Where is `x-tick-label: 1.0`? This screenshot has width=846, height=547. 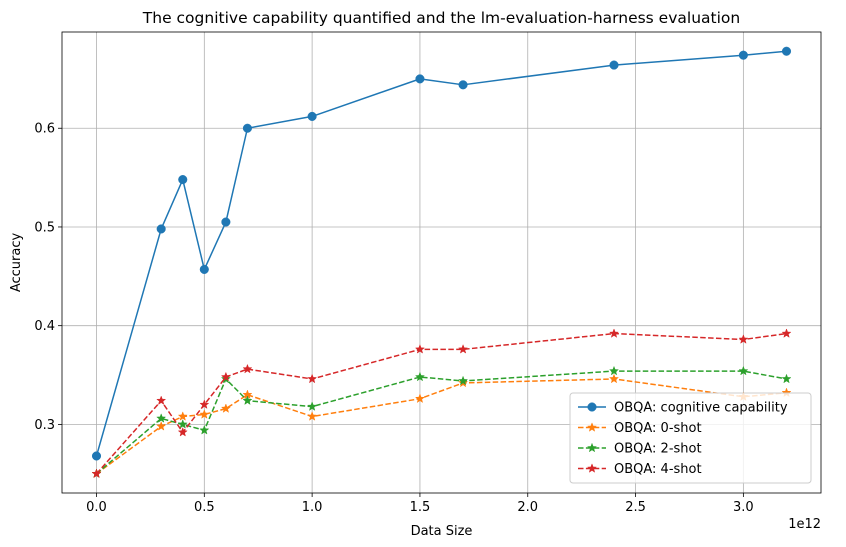 x-tick-label: 1.0 is located at coordinates (312, 507).